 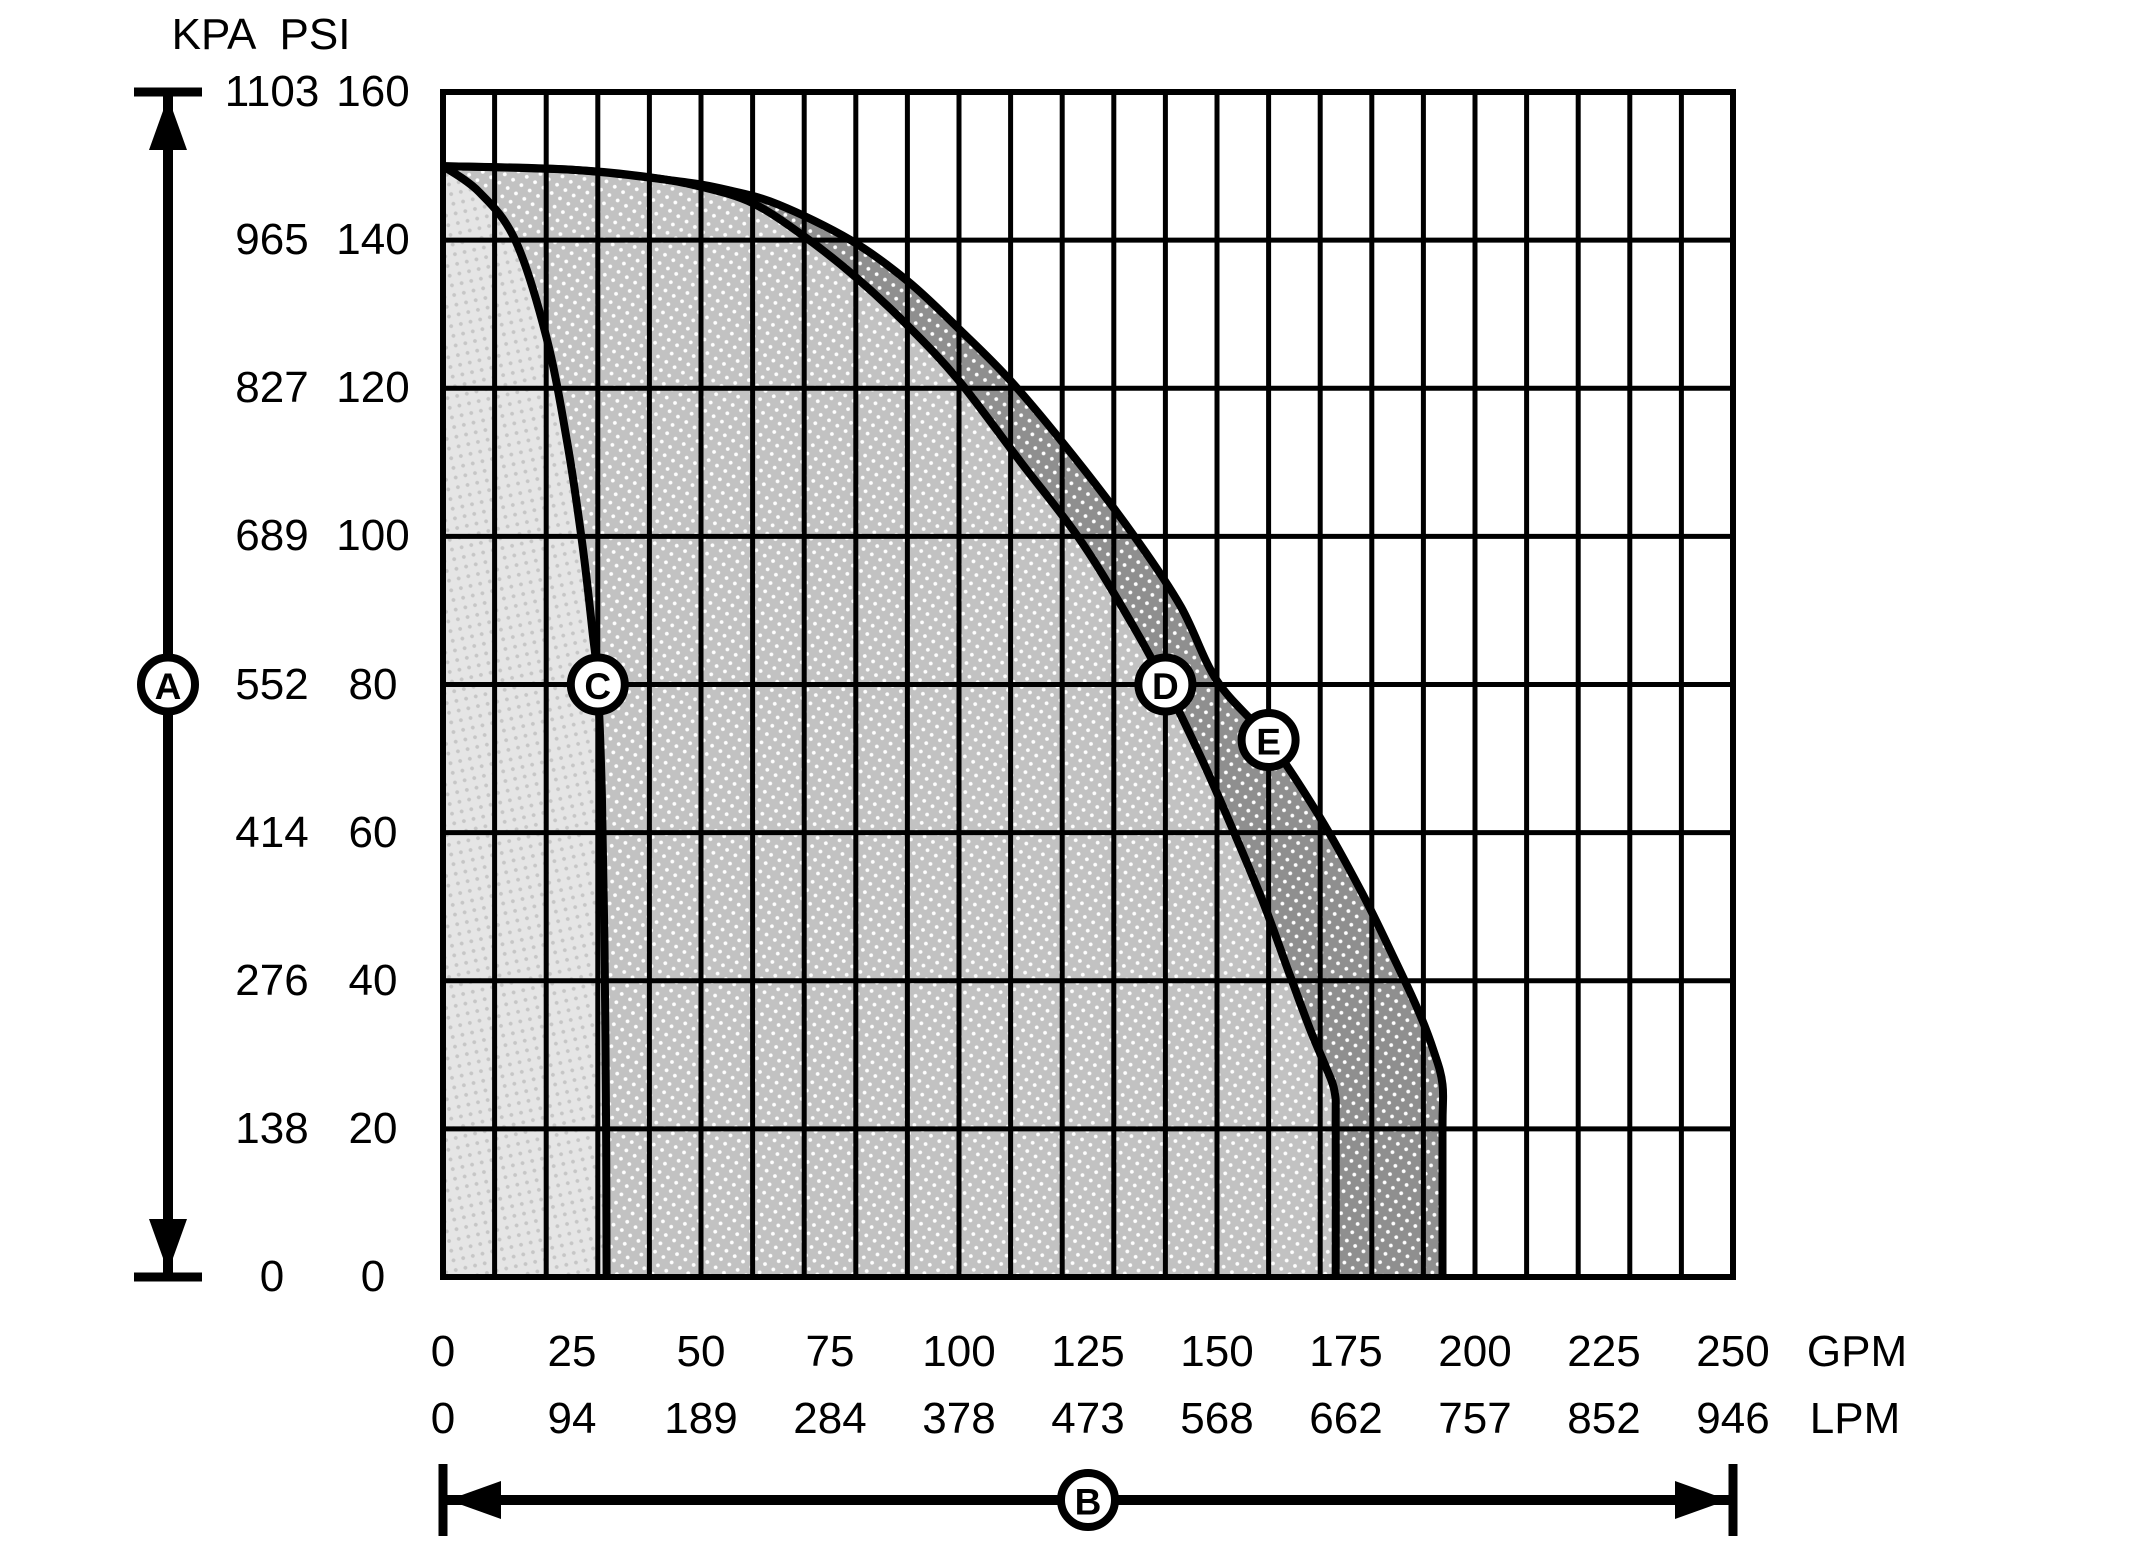 What do you see at coordinates (373, 684) in the screenshot?
I see `y-tick-psi: 80` at bounding box center [373, 684].